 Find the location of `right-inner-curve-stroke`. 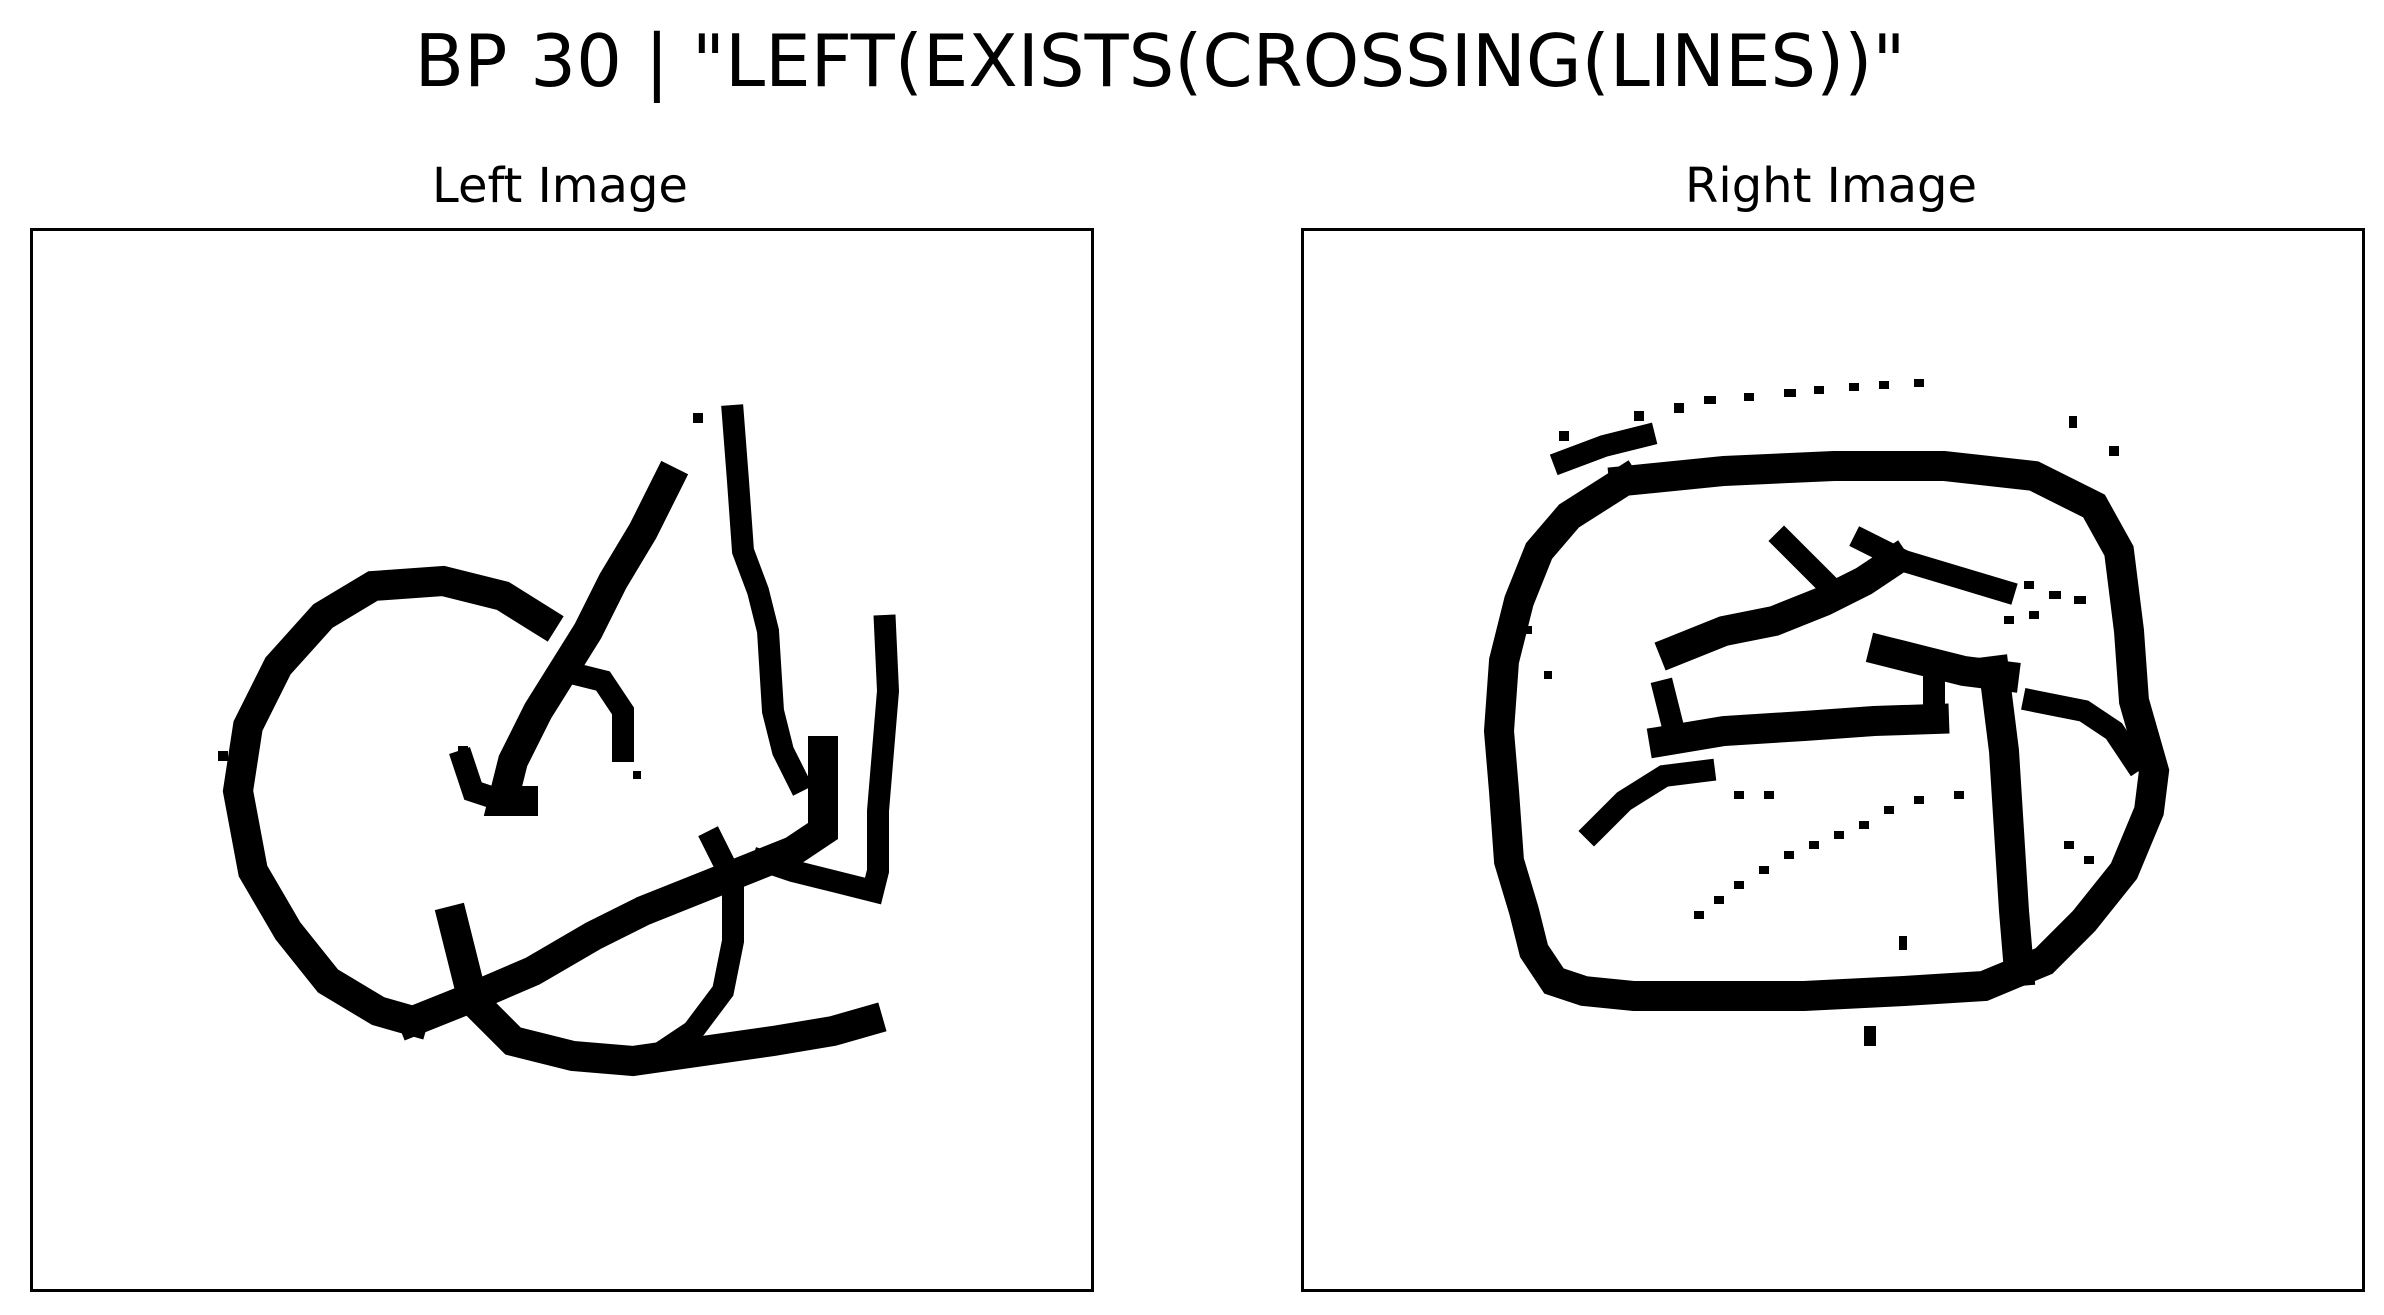

right-inner-curve-stroke is located at coordinates (2085, 732).